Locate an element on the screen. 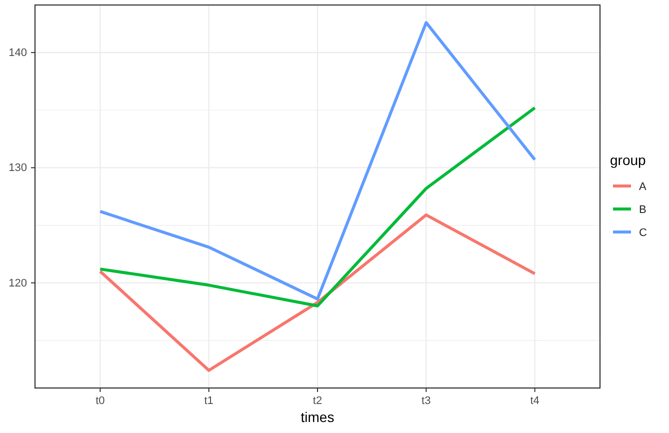 This screenshot has width=669, height=433. x-tick-label: t2 is located at coordinates (317, 400).